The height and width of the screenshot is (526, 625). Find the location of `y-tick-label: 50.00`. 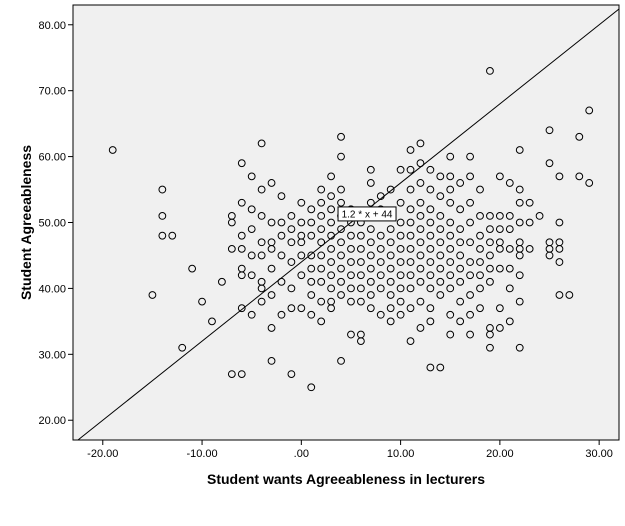

y-tick-label: 50.00 is located at coordinates (52, 224).